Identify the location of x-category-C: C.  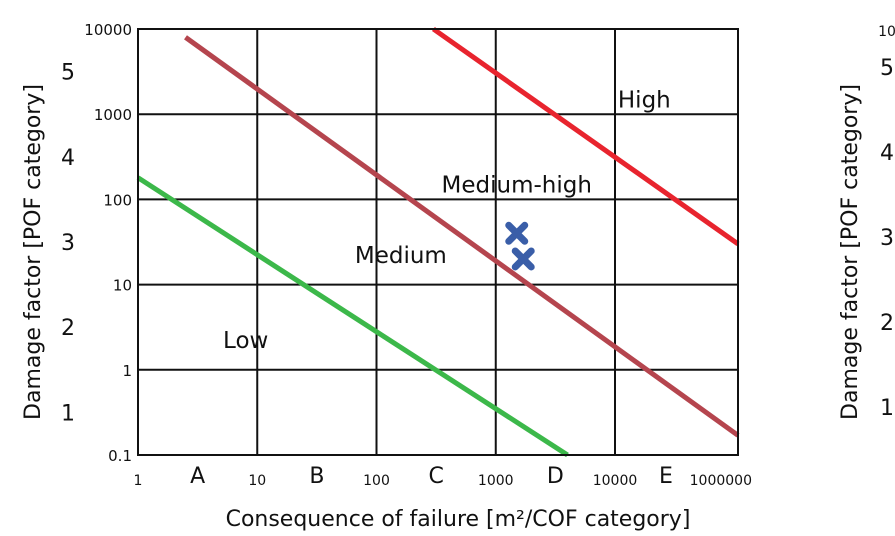
(435, 476).